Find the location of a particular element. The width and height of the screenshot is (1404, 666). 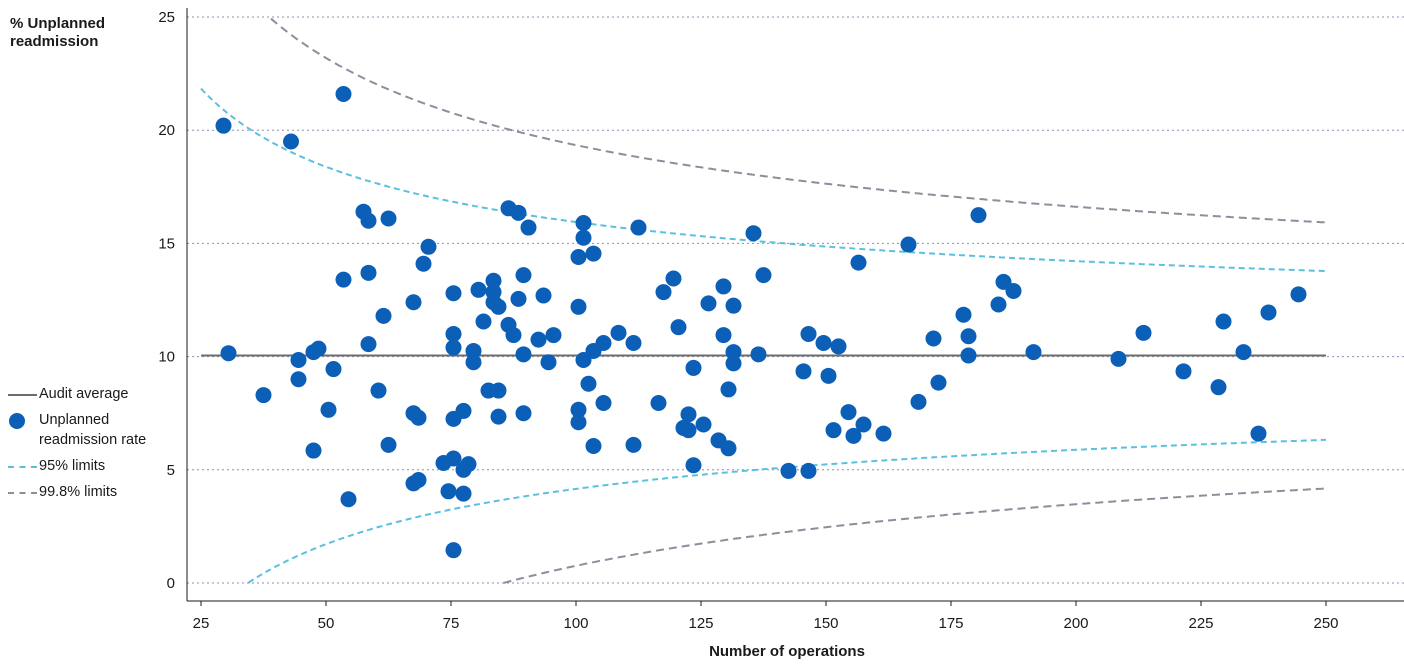

legend-item-998: 99.8% limits is located at coordinates (83, 492).